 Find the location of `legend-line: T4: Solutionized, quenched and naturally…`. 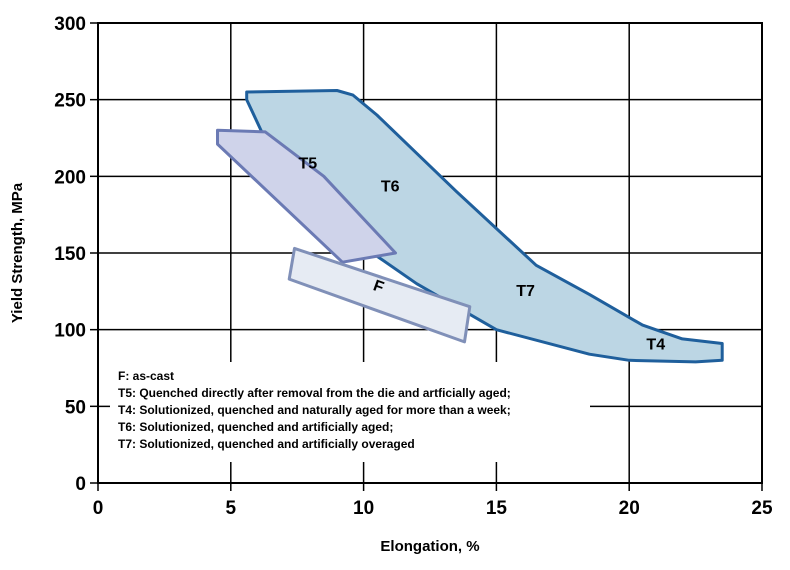

legend-line: T4: Solutionized, quenched and naturally… is located at coordinates (314, 410).